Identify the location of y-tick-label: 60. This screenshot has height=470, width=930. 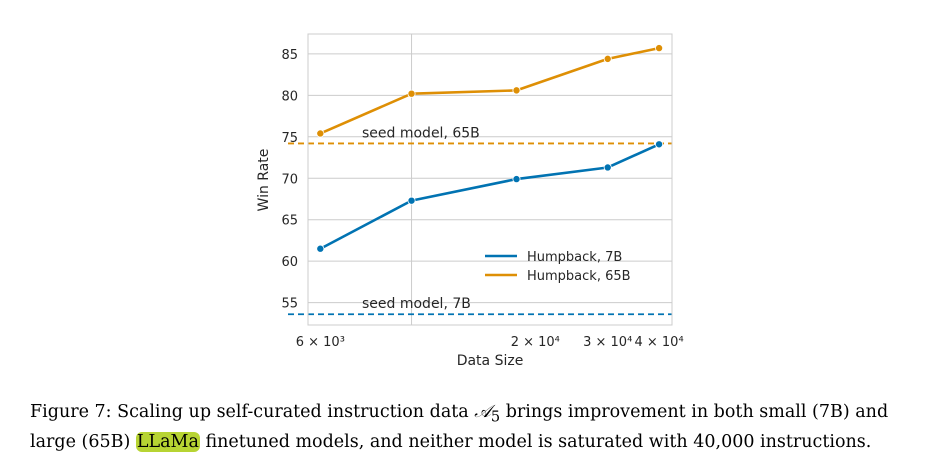
(289, 262).